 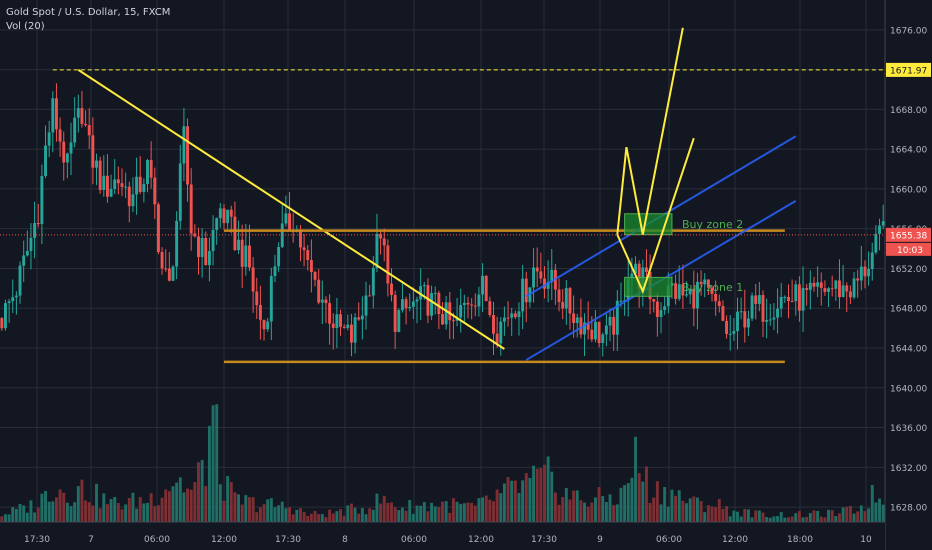 I want to click on countdown-label: 10:03, so click(x=910, y=251).